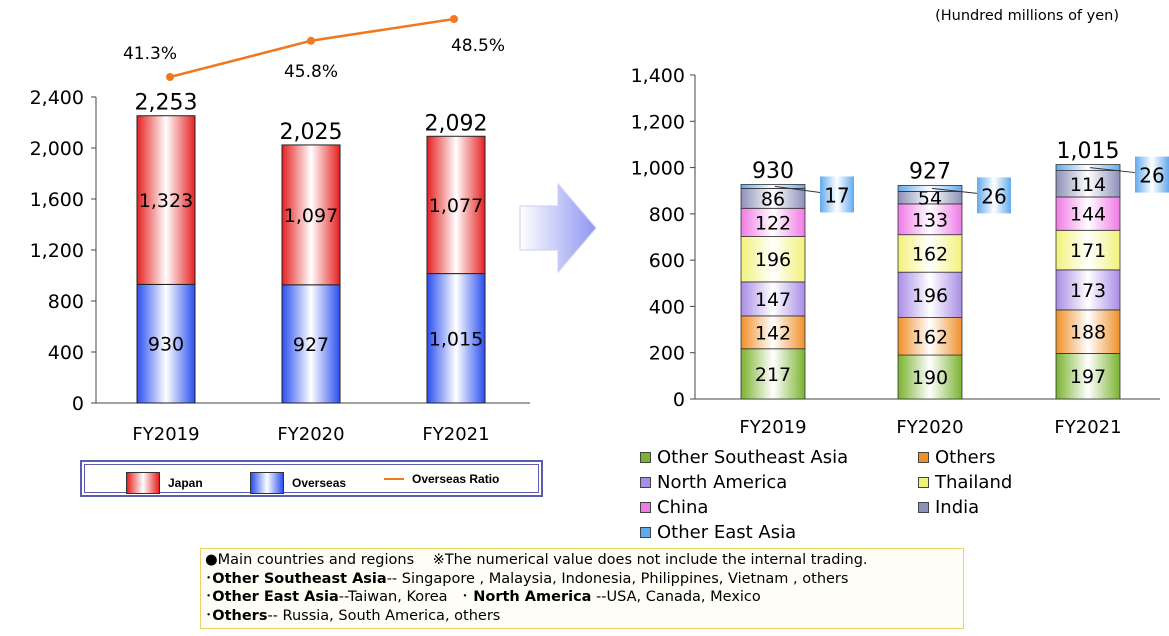 The width and height of the screenshot is (1169, 636). What do you see at coordinates (456, 206) in the screenshot?
I see `bar-value-label: 1,077` at bounding box center [456, 206].